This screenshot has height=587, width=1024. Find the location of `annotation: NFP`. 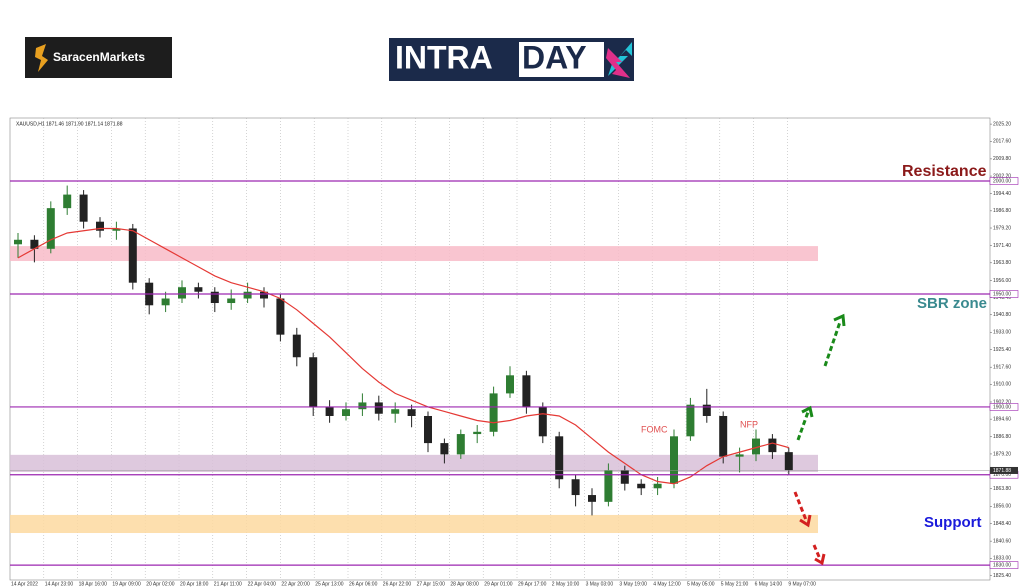

annotation: NFP is located at coordinates (749, 424).